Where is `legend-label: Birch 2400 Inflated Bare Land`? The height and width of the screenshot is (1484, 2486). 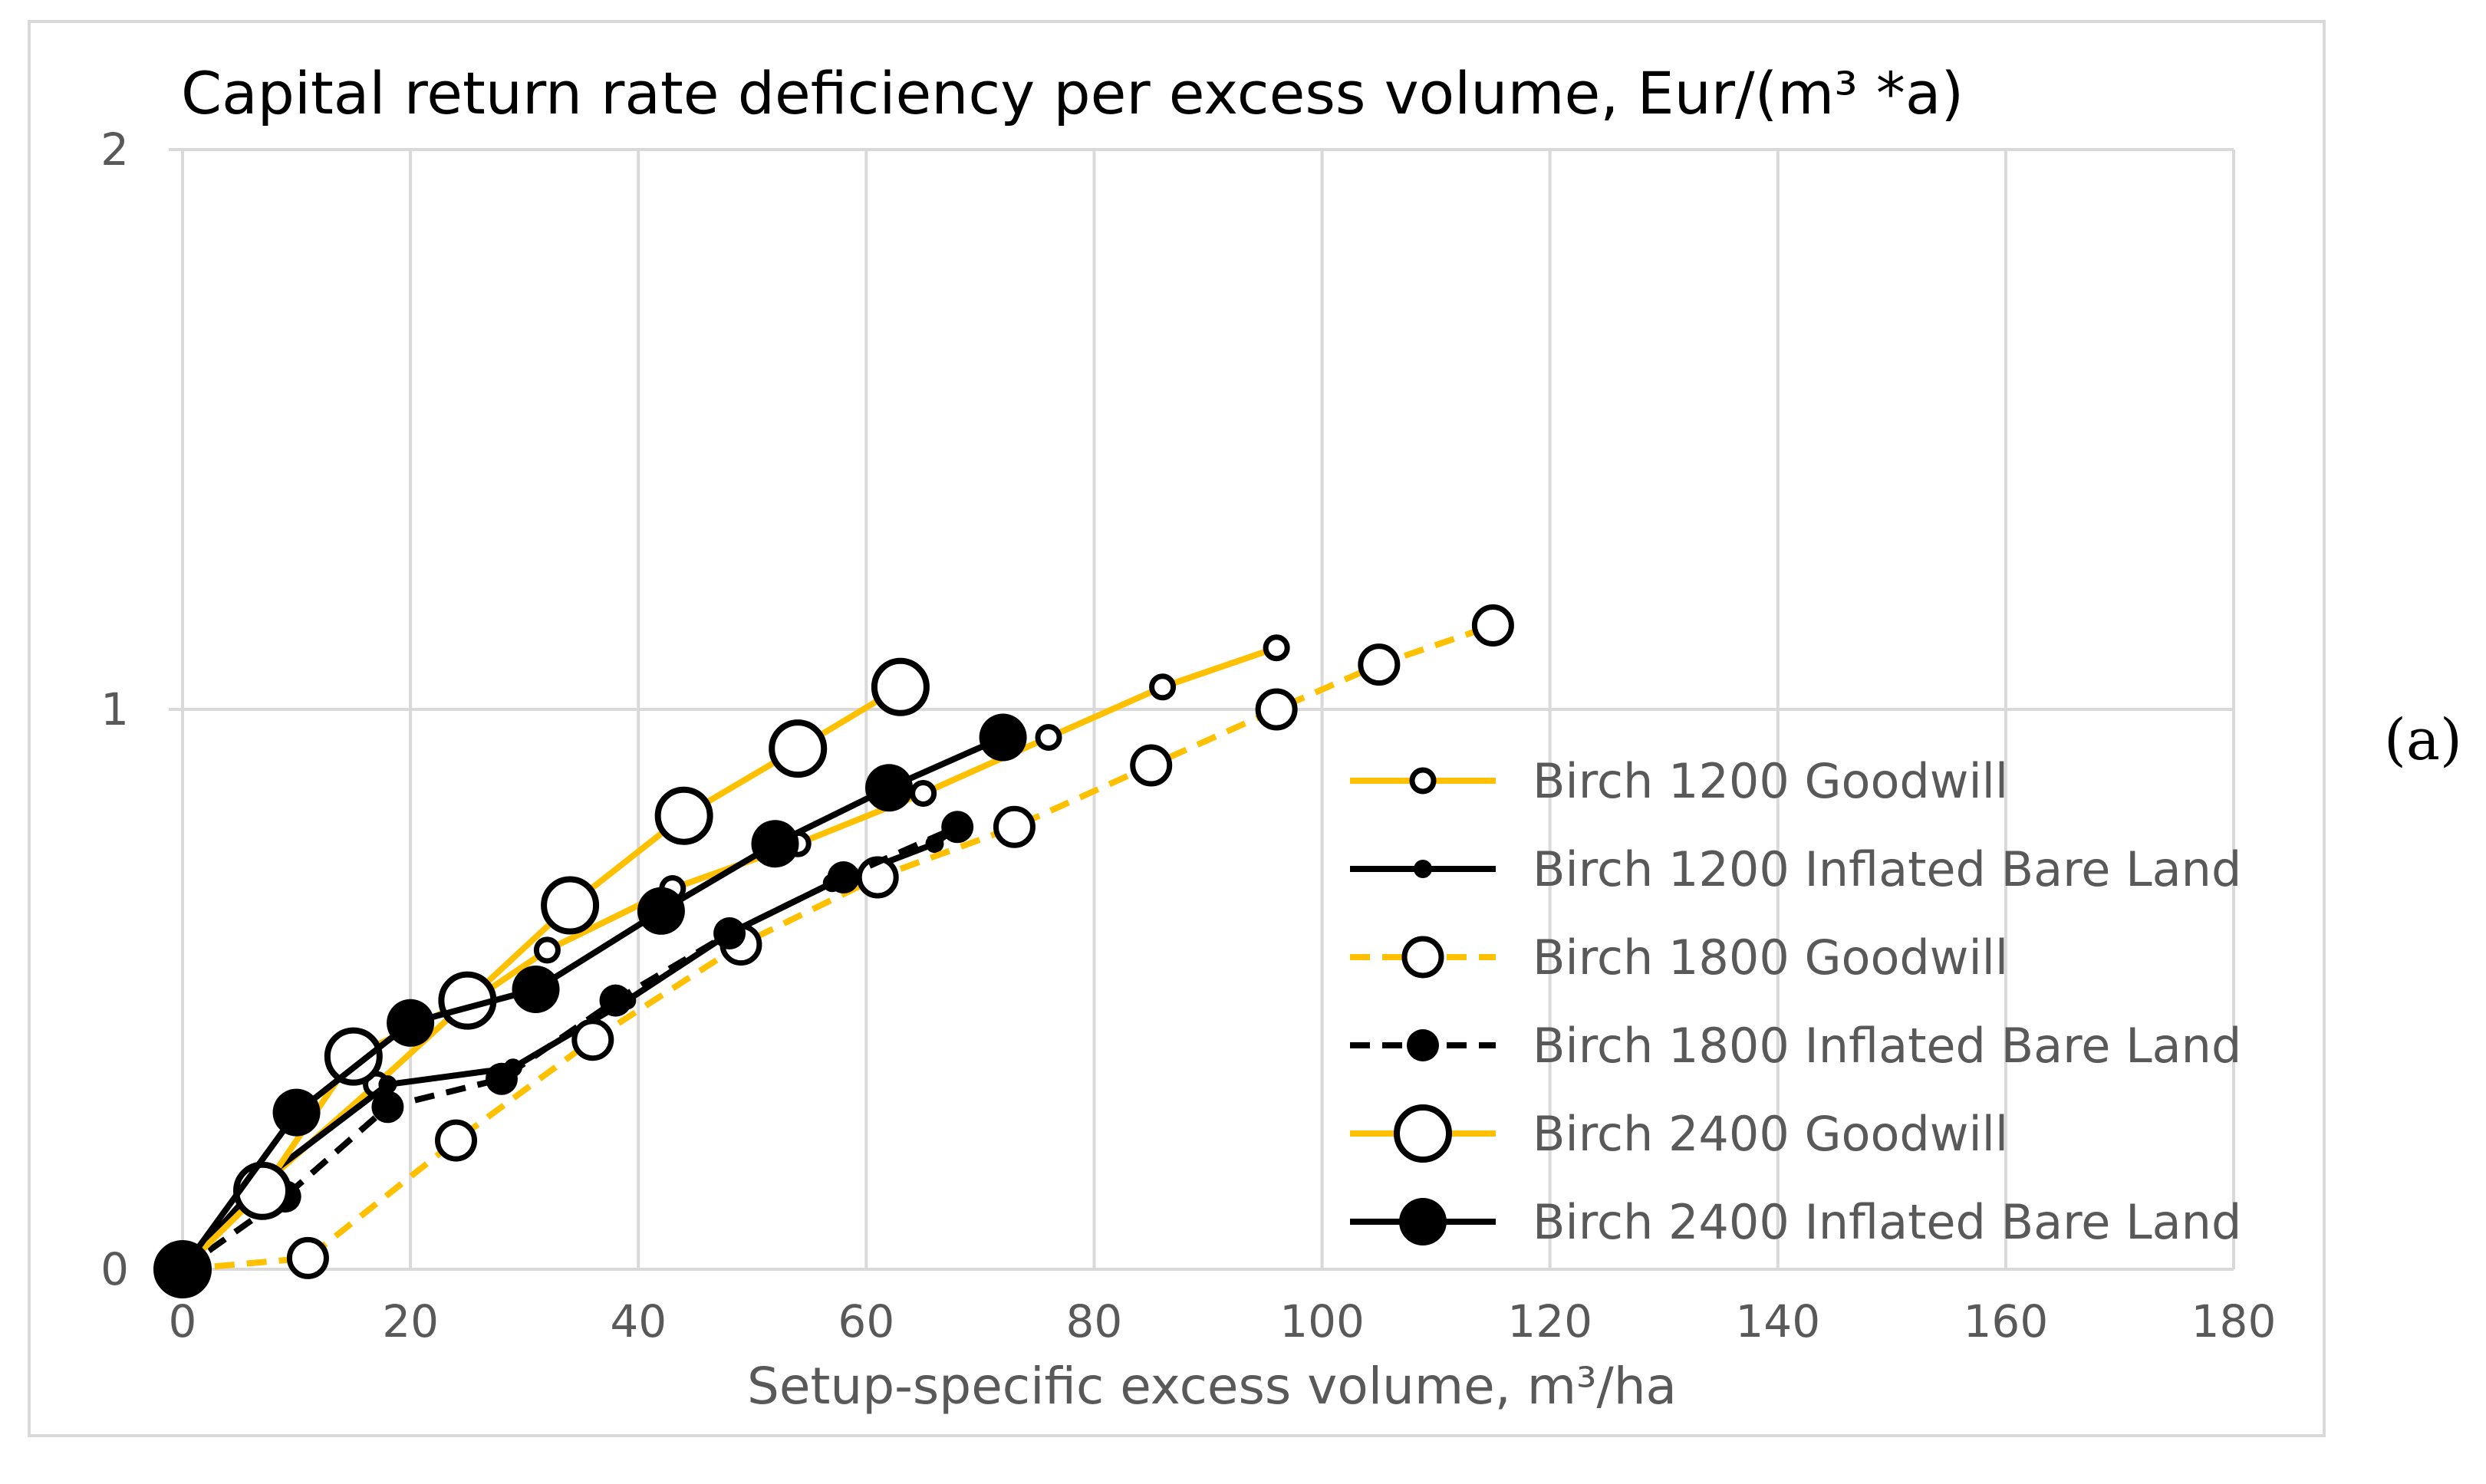
legend-label: Birch 2400 Inflated Bare Land is located at coordinates (1887, 1222).